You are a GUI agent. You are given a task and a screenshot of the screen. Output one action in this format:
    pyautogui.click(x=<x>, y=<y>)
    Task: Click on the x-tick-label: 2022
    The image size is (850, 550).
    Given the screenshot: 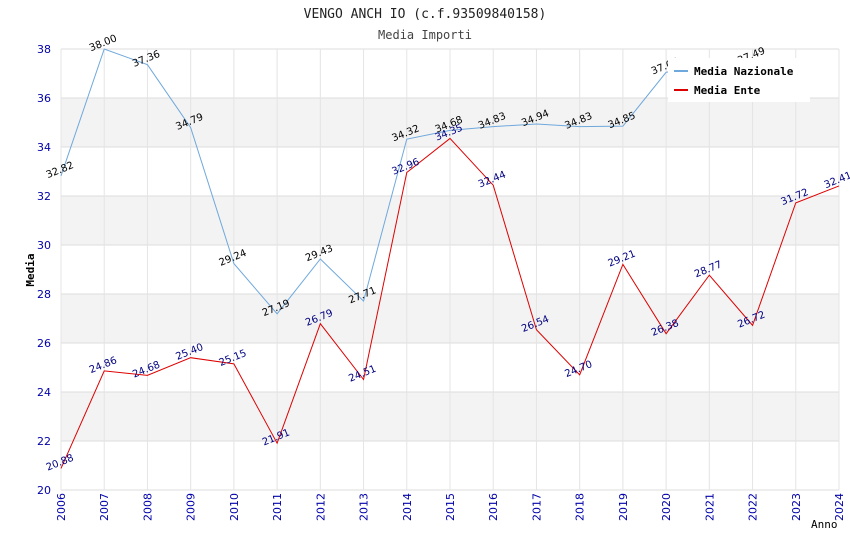 What is the action you would take?
    pyautogui.click(x=753, y=507)
    